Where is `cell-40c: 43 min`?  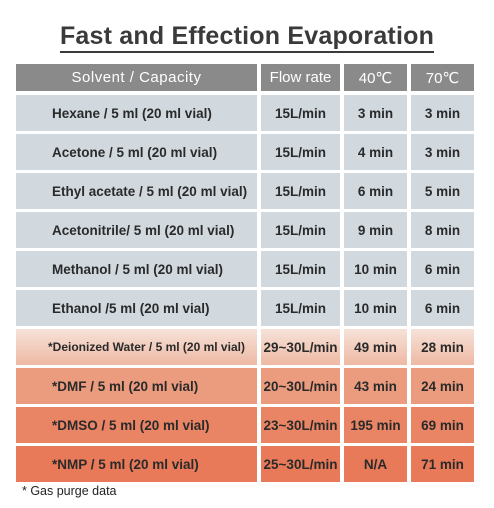 cell-40c: 43 min is located at coordinates (375, 386).